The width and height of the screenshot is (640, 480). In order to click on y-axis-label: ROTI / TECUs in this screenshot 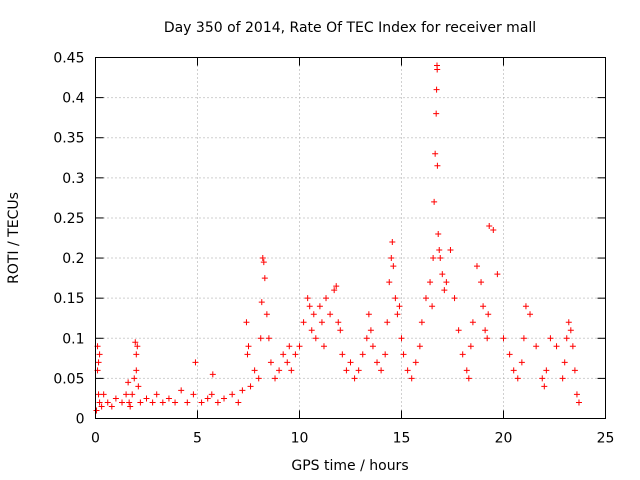, I will do `click(14, 238)`.